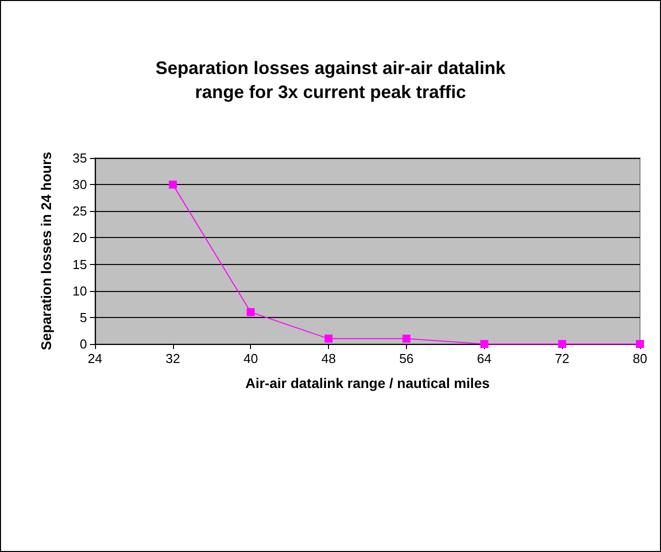 The height and width of the screenshot is (552, 661). What do you see at coordinates (562, 358) in the screenshot?
I see `x-tick-label: 72` at bounding box center [562, 358].